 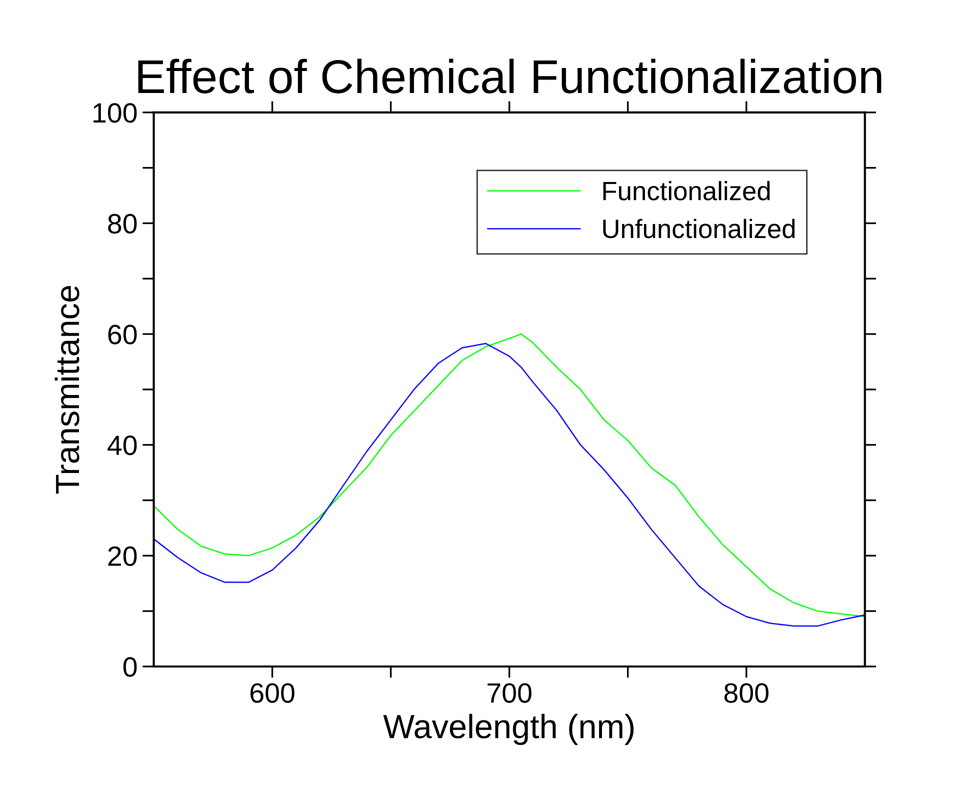 I want to click on y-tick-label: 60, so click(x=122, y=334).